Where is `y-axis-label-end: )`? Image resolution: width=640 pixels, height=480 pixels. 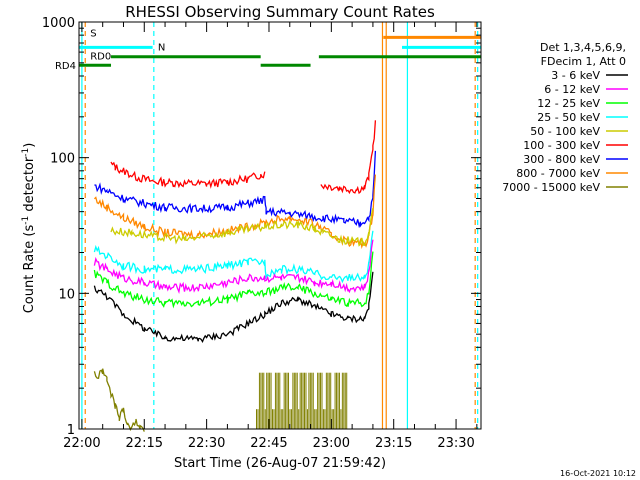 y-axis-label-end: ) is located at coordinates (29, 145).